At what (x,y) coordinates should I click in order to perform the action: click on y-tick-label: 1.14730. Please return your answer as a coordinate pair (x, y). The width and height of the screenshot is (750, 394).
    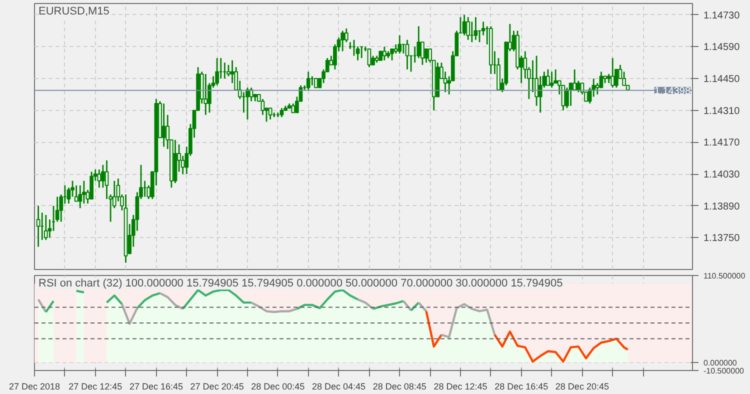
    Looking at the image, I should click on (722, 16).